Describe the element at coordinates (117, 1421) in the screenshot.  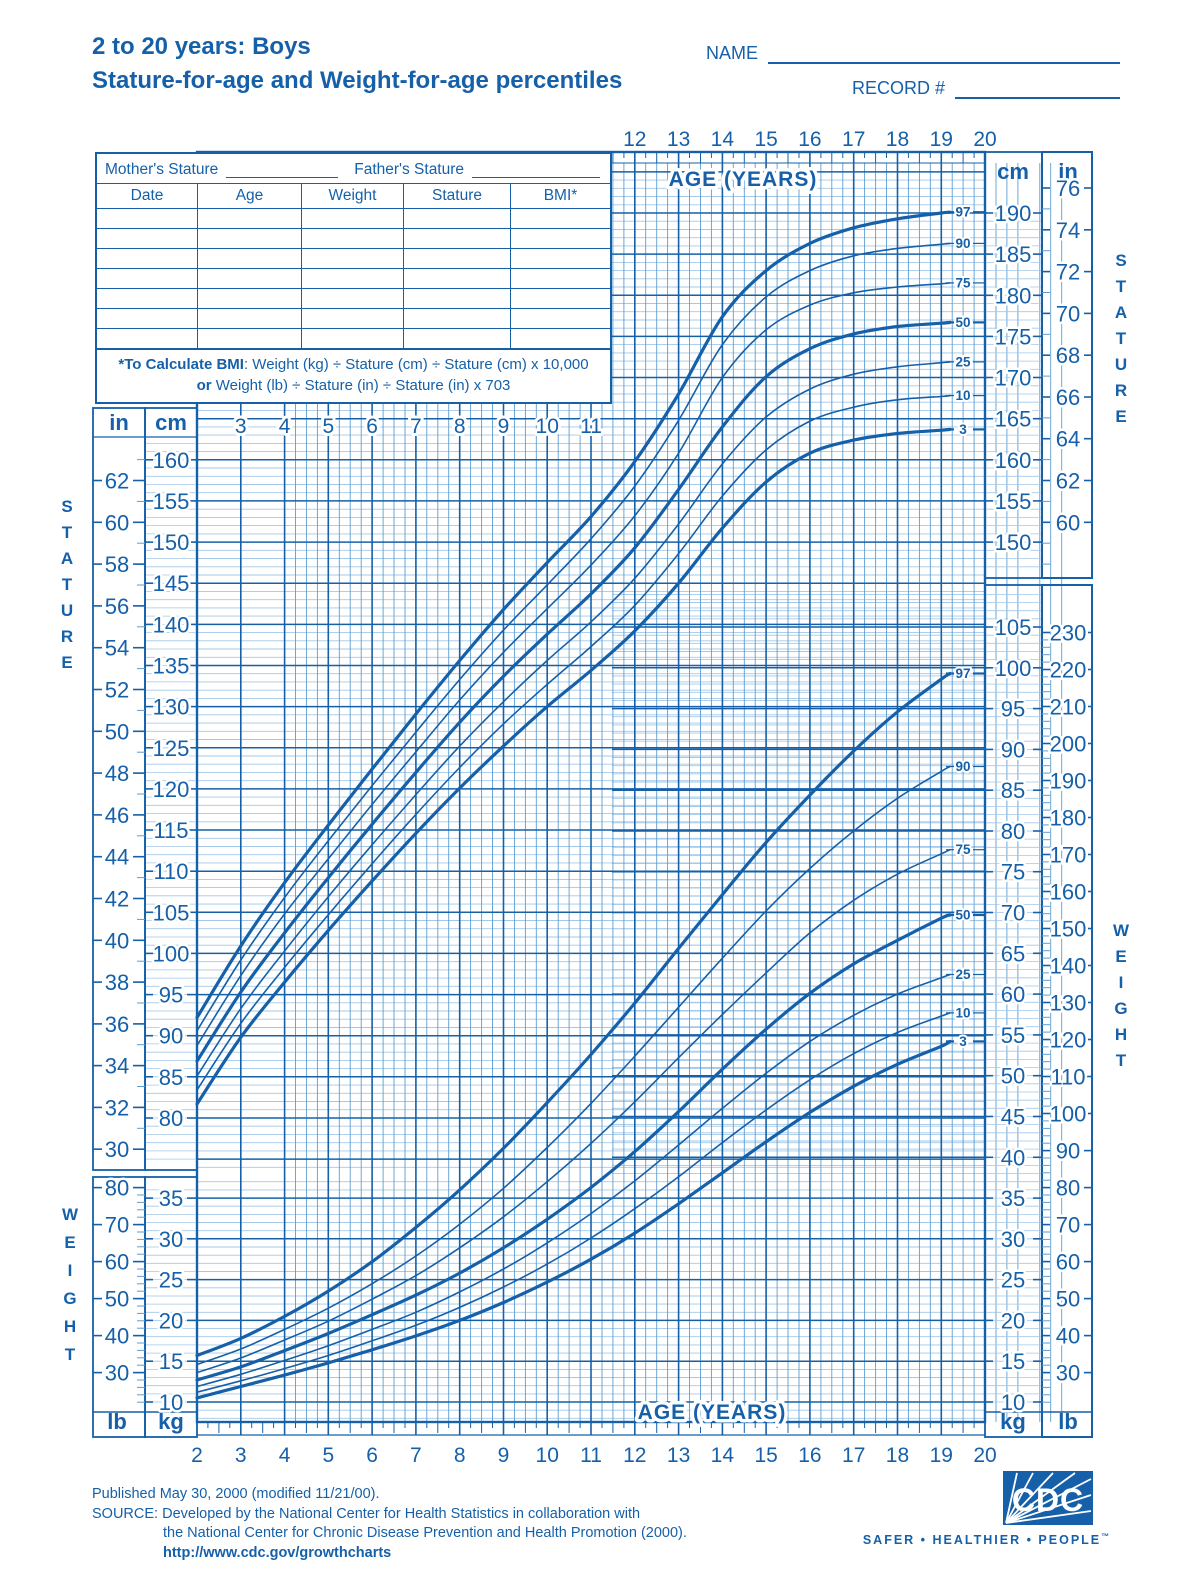
I see `svg-text: lb` at that location.